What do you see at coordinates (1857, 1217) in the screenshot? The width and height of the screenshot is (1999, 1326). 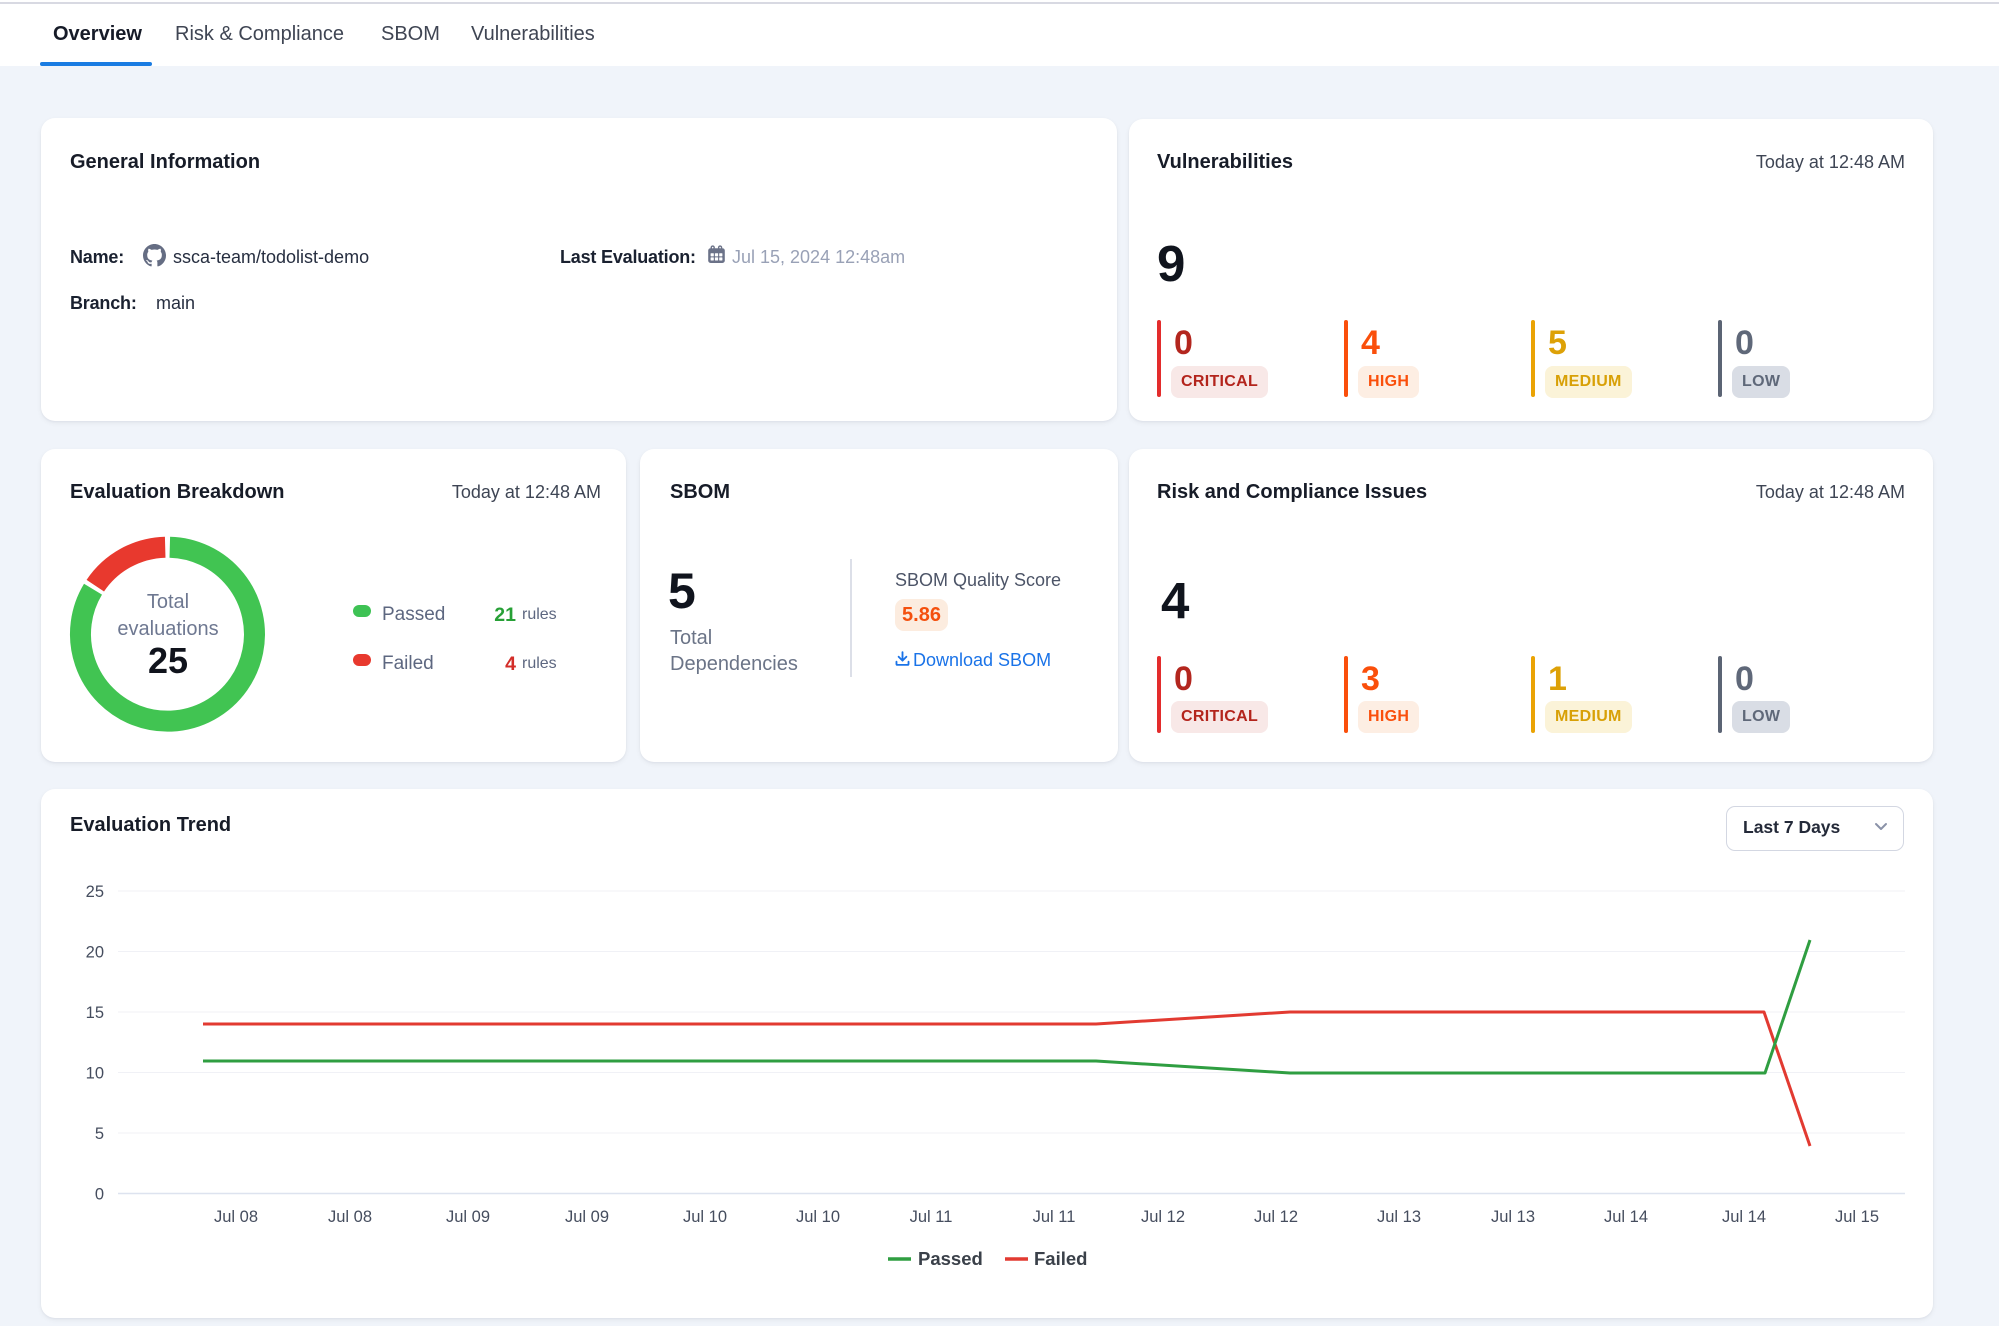 I see `svg-text: Jul 15` at bounding box center [1857, 1217].